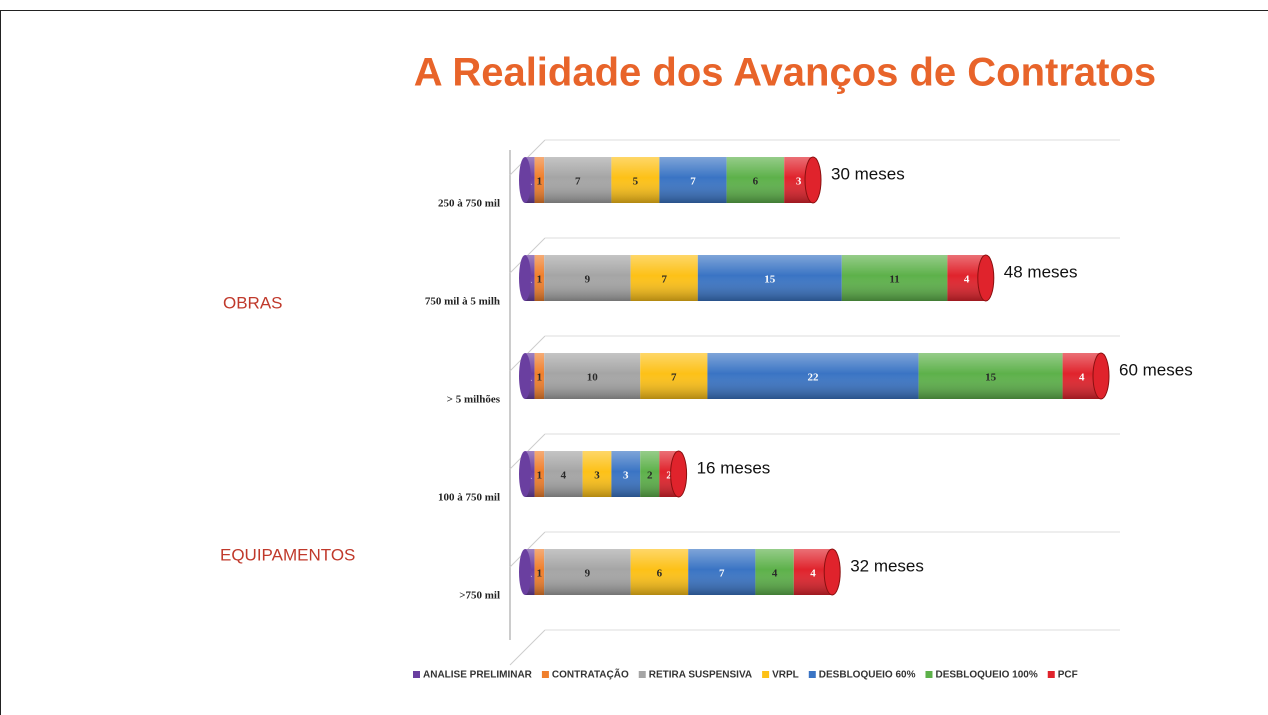 This screenshot has height=715, width=1268. Describe the element at coordinates (479, 596) in the screenshot. I see `y-tick-label: >750 mil` at that location.